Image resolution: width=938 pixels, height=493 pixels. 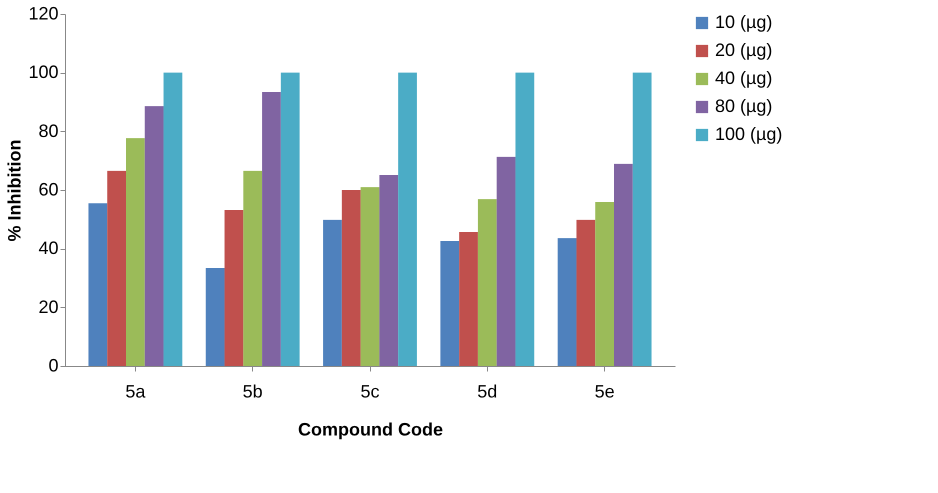 What do you see at coordinates (743, 50) in the screenshot?
I see `legend-label: 20 (µg)` at bounding box center [743, 50].